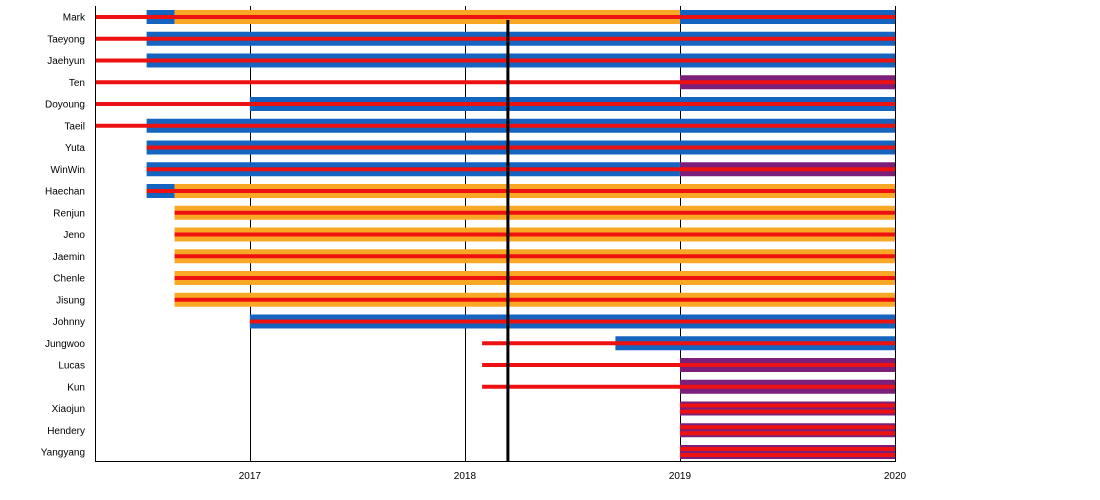  I want to click on member-label-haechan: Haechan, so click(65, 192).